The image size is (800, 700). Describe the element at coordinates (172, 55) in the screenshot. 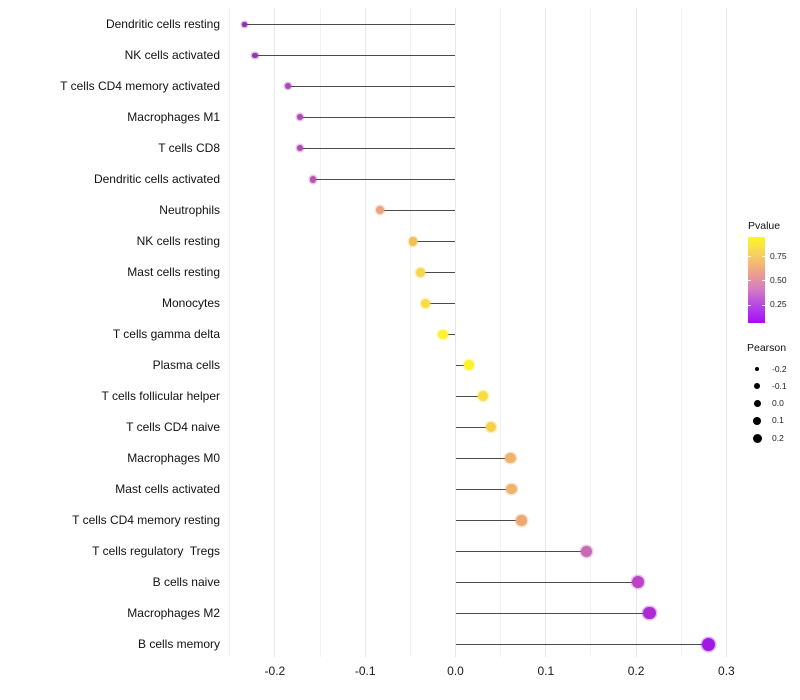

I see `category-label: NK cells activated` at that location.